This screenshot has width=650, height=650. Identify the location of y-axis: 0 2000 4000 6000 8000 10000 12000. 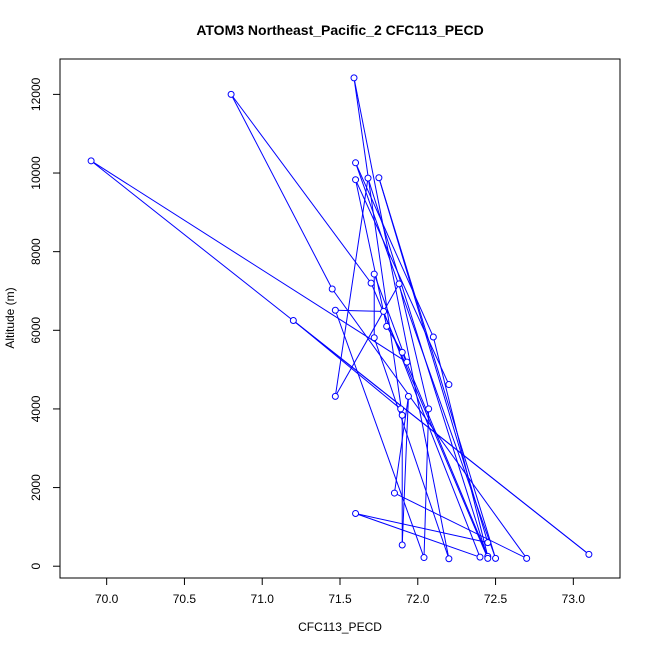
(45, 323).